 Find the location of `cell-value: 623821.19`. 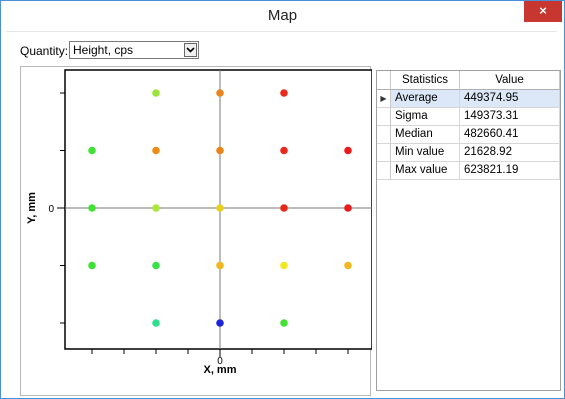

cell-value: 623821.19 is located at coordinates (510, 171).